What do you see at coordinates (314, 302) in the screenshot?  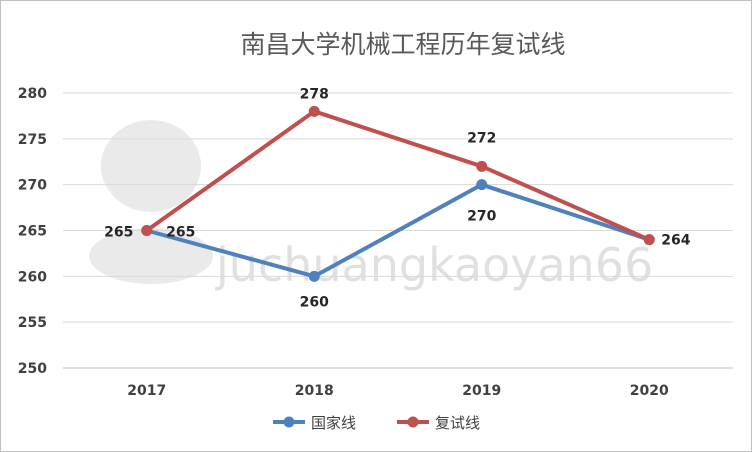 I see `data-label: 260` at bounding box center [314, 302].